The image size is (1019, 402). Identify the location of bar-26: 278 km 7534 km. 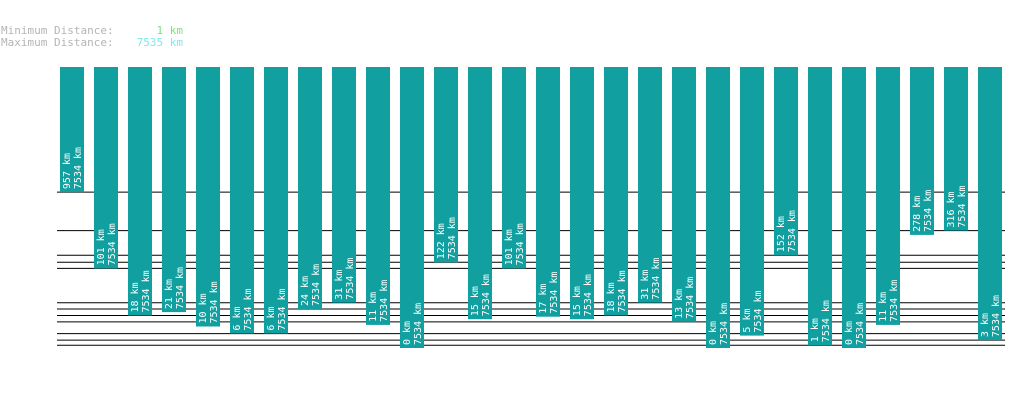
(922, 151).